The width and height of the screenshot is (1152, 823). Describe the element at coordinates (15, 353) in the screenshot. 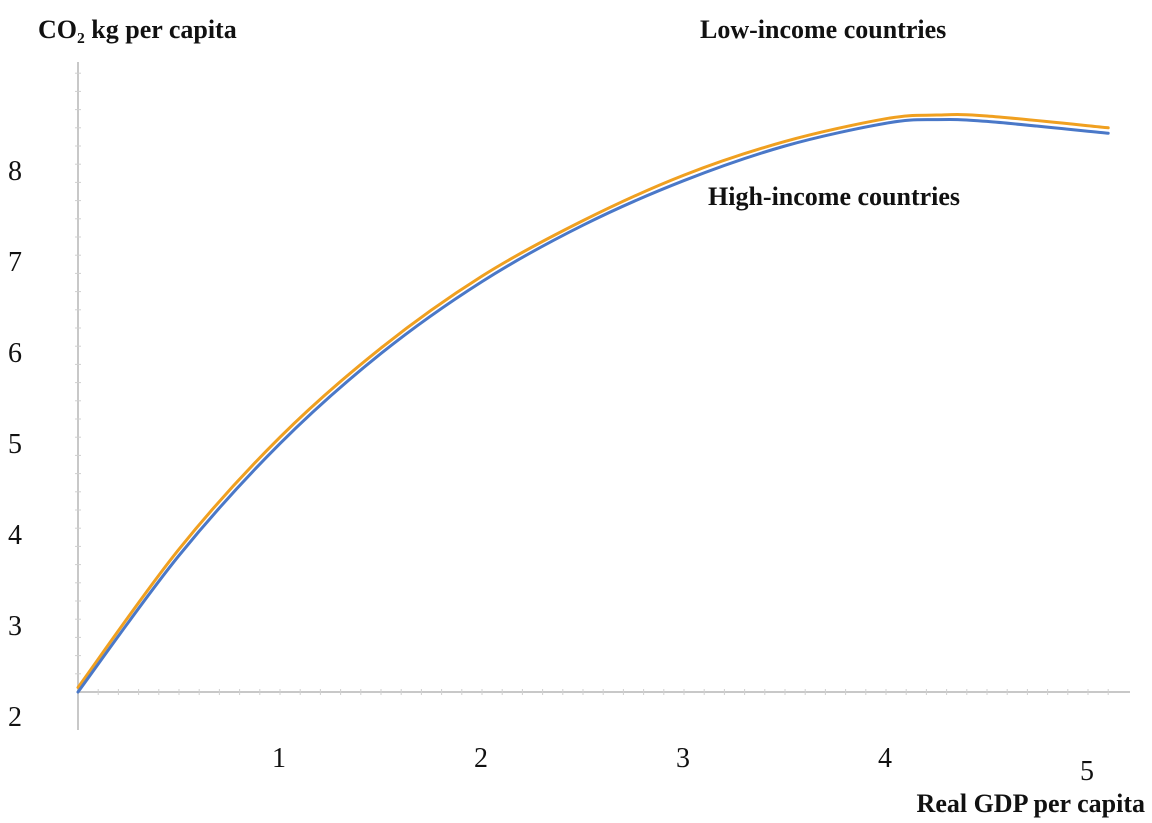

I see `y-tick-label: 6` at that location.